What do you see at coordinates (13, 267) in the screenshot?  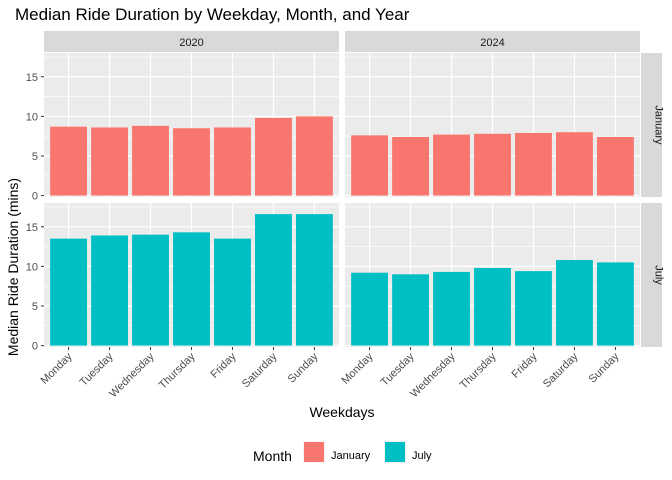 I see `y-axis-title: Median Ride Duration (mins)` at bounding box center [13, 267].